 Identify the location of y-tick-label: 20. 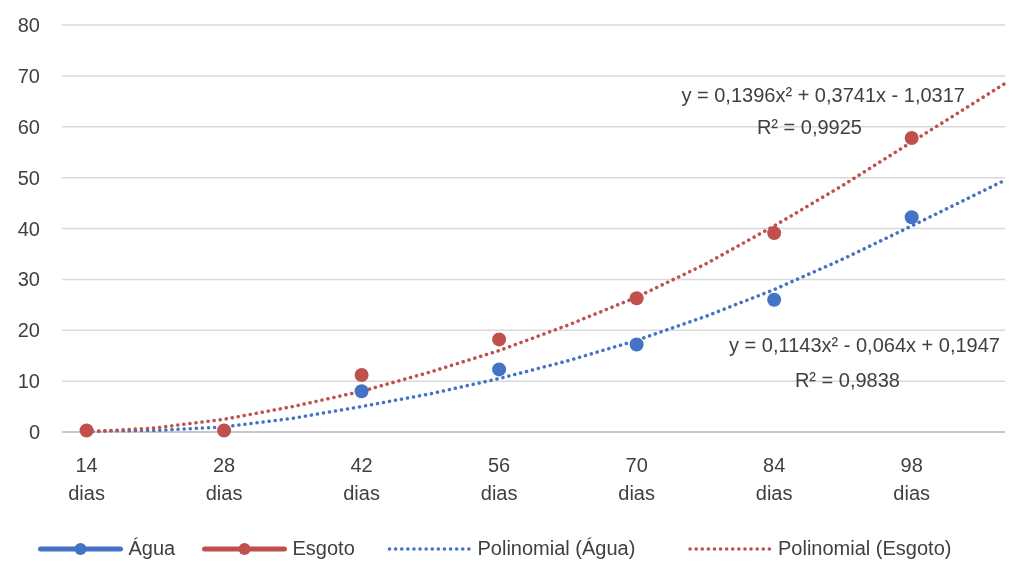
(28, 330).